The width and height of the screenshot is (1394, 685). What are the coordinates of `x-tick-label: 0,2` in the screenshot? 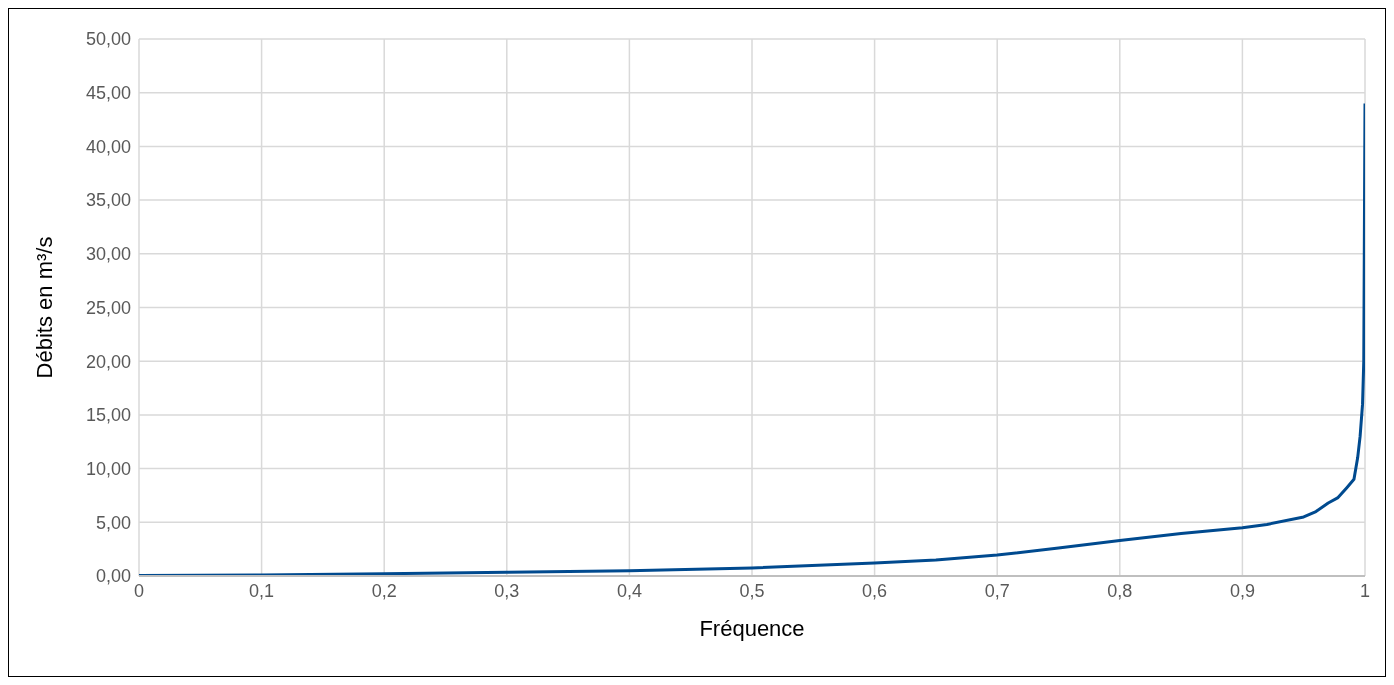 It's located at (384, 590).